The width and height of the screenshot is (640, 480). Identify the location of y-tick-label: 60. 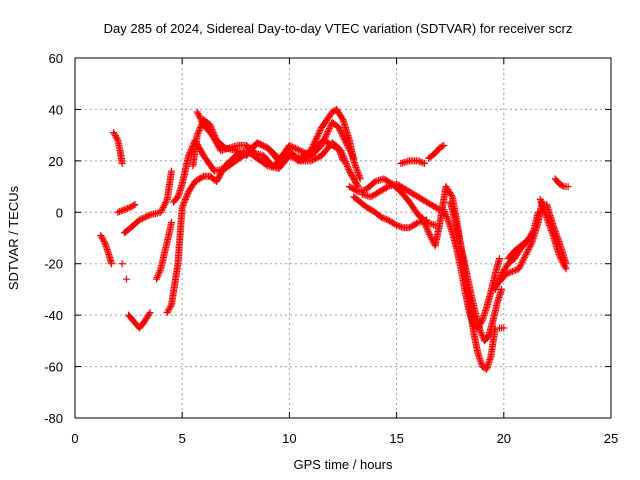
(56, 58).